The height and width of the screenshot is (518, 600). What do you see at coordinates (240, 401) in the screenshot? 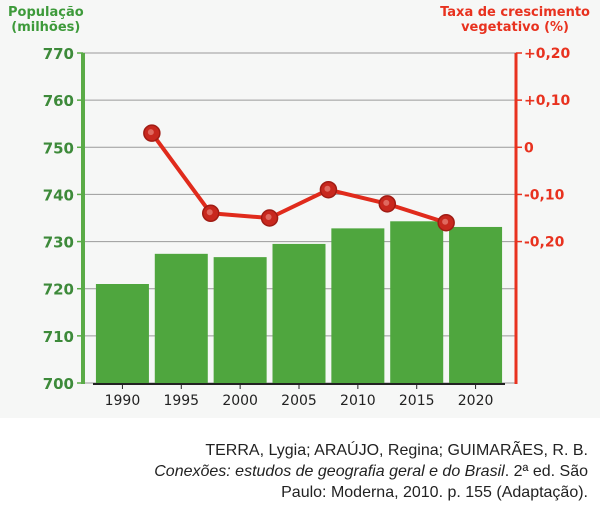
I see `x-tick-label: 2000` at bounding box center [240, 401].